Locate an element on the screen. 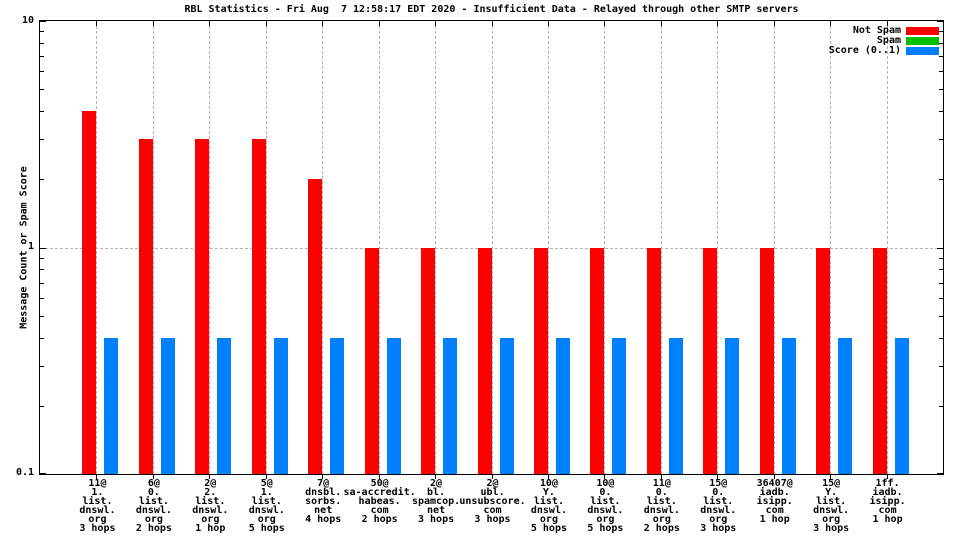 This screenshot has height=540, width=960. y-tick-label-0_1: 0.1 is located at coordinates (24, 472).